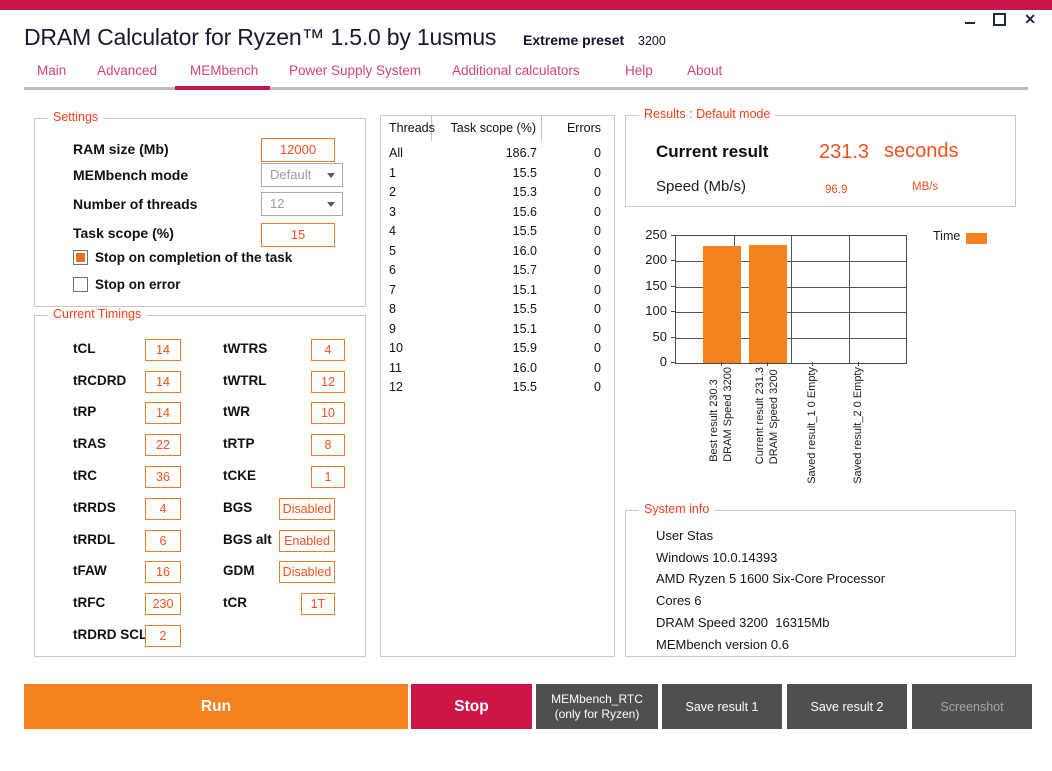 The width and height of the screenshot is (1052, 771). What do you see at coordinates (163, 382) in the screenshot?
I see `trcdrd-input: 14` at bounding box center [163, 382].